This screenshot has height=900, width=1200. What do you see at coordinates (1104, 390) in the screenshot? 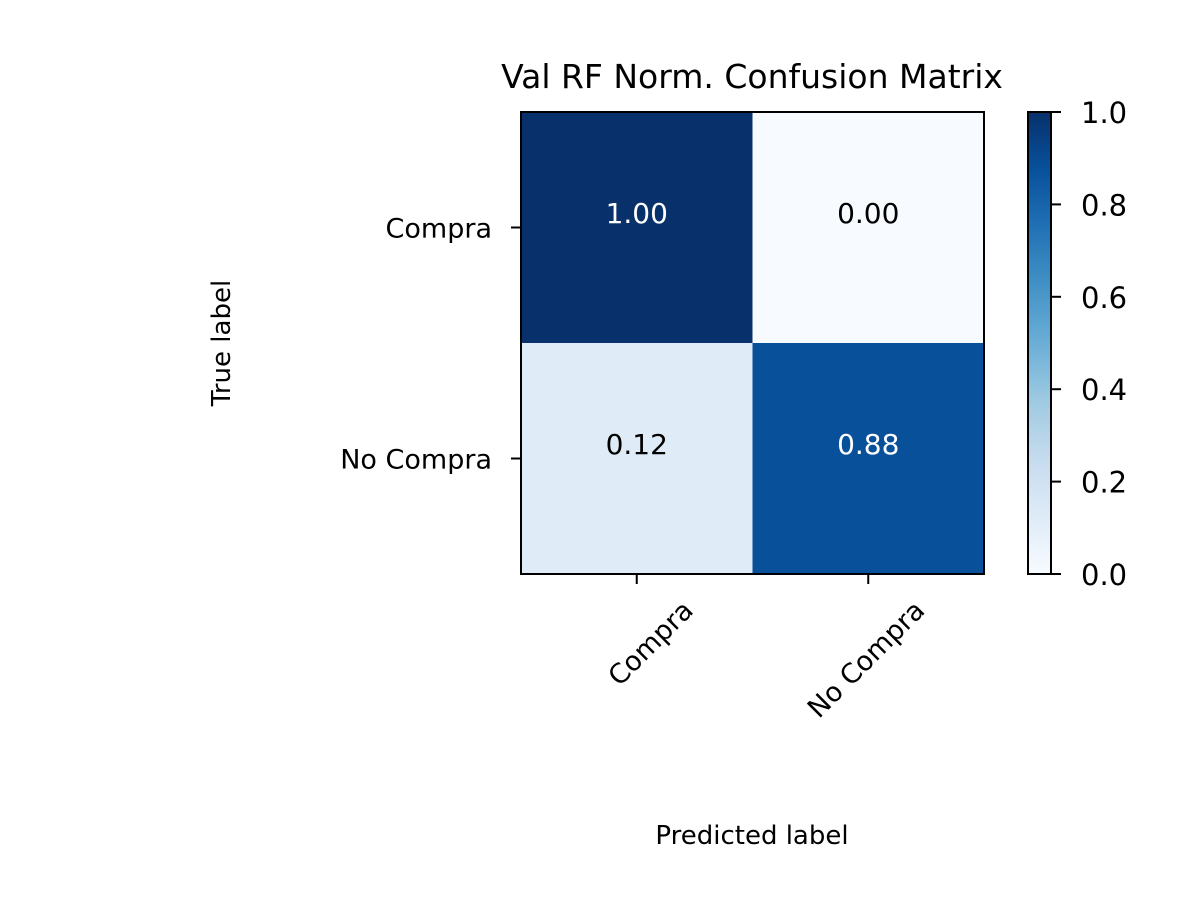
I see `colorbar-tick-label: 0.4` at bounding box center [1104, 390].